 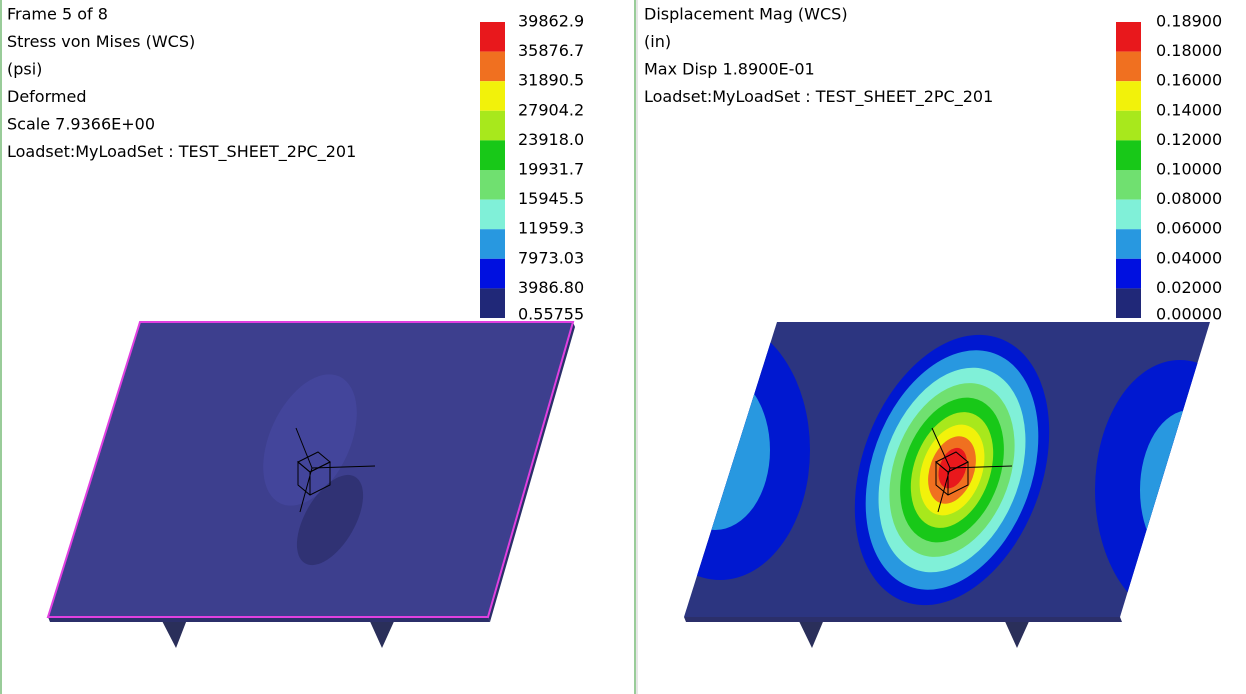 I want to click on legend-label: 15945.5, so click(x=551, y=198).